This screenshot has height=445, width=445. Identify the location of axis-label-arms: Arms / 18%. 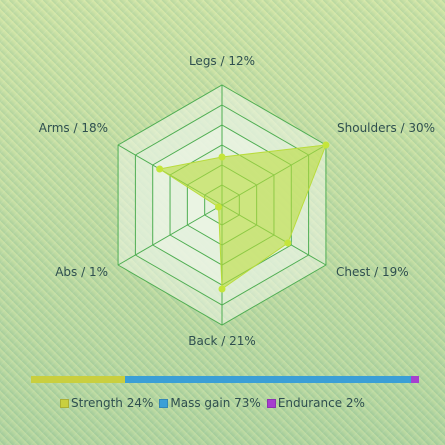
(73, 128).